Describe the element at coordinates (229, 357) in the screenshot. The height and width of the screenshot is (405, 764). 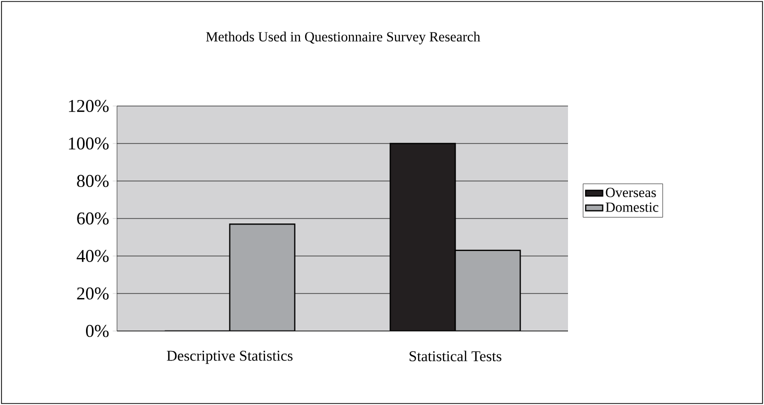
I see `x-tick-label: Descriptive Statistics` at that location.